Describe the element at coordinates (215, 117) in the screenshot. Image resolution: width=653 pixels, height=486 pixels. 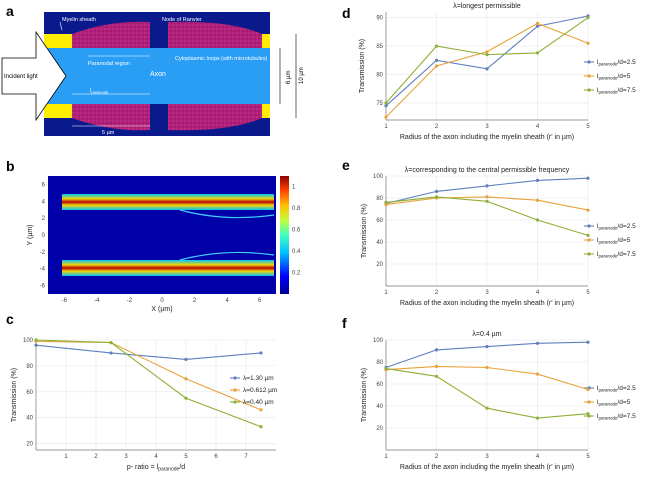
I see `myelin-lobe-bottom-right` at that location.